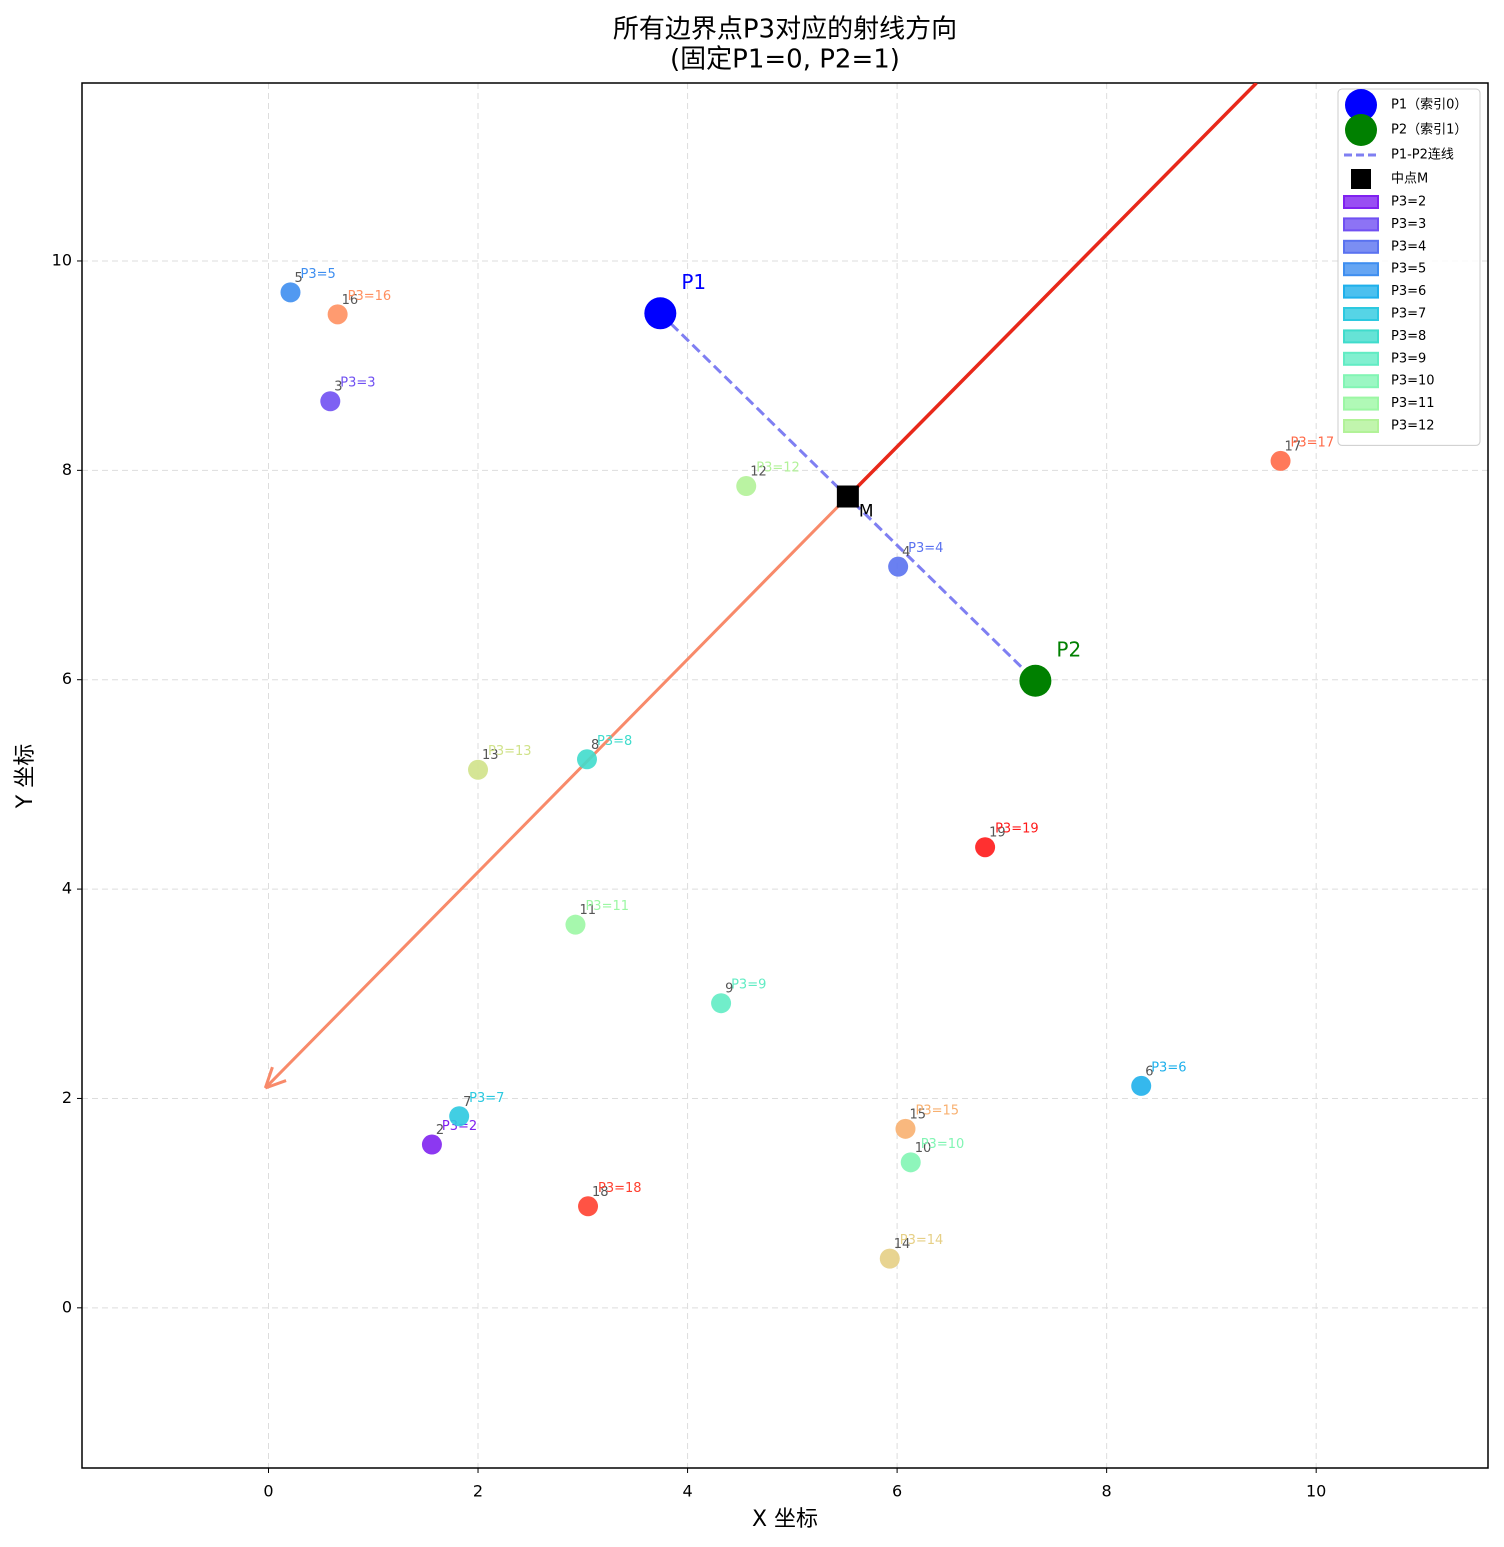  What do you see at coordinates (607, 906) in the screenshot?
I see `point-tag-label: P3=11` at bounding box center [607, 906].